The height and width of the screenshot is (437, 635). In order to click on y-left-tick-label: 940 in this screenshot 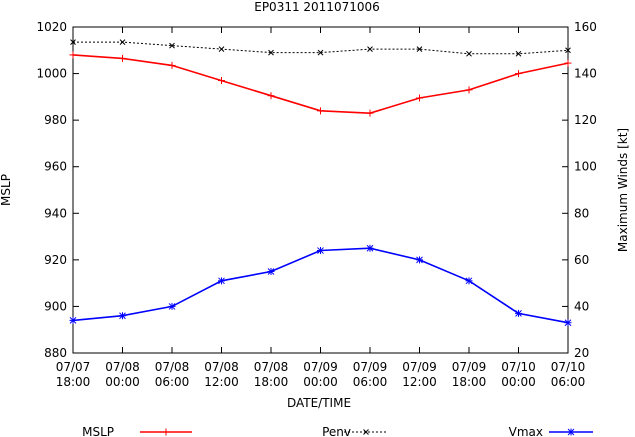, I will do `click(55, 213)`.